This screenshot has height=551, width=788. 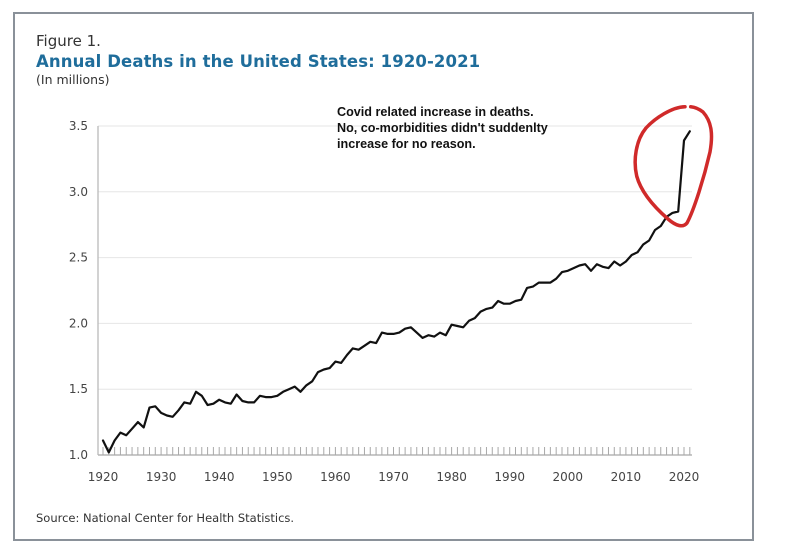 What do you see at coordinates (626, 477) in the screenshot?
I see `x-tick-label: 2010` at bounding box center [626, 477].